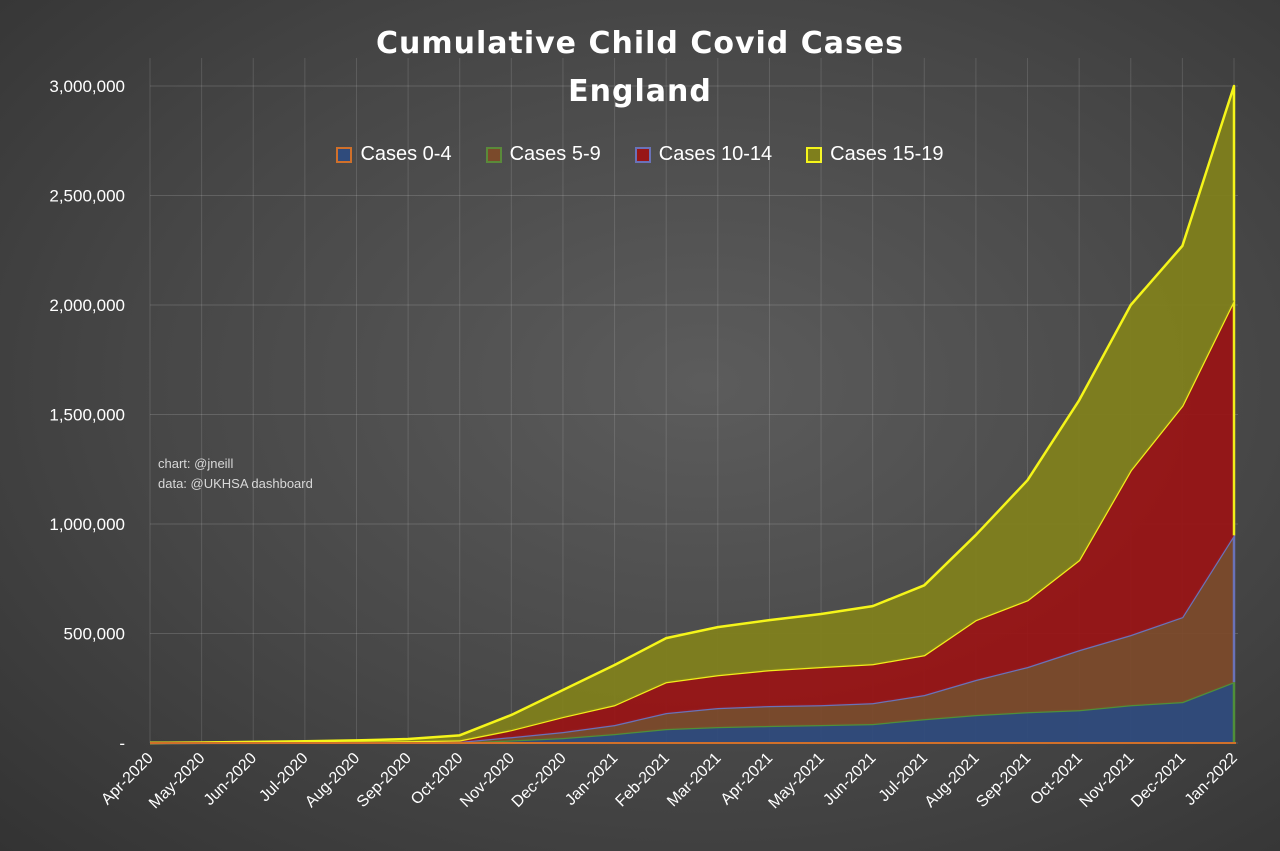 The width and height of the screenshot is (1280, 851). Describe the element at coordinates (177, 781) in the screenshot. I see `x-tick-label: May-2020` at that location.